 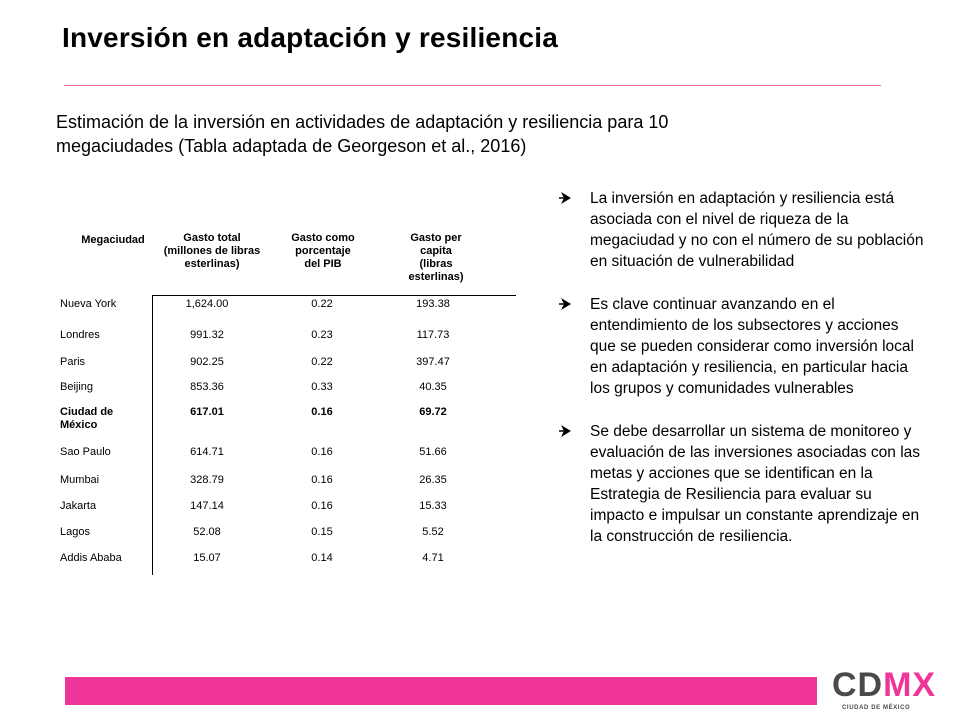 What do you see at coordinates (441, 691) in the screenshot?
I see `footer-bar` at bounding box center [441, 691].